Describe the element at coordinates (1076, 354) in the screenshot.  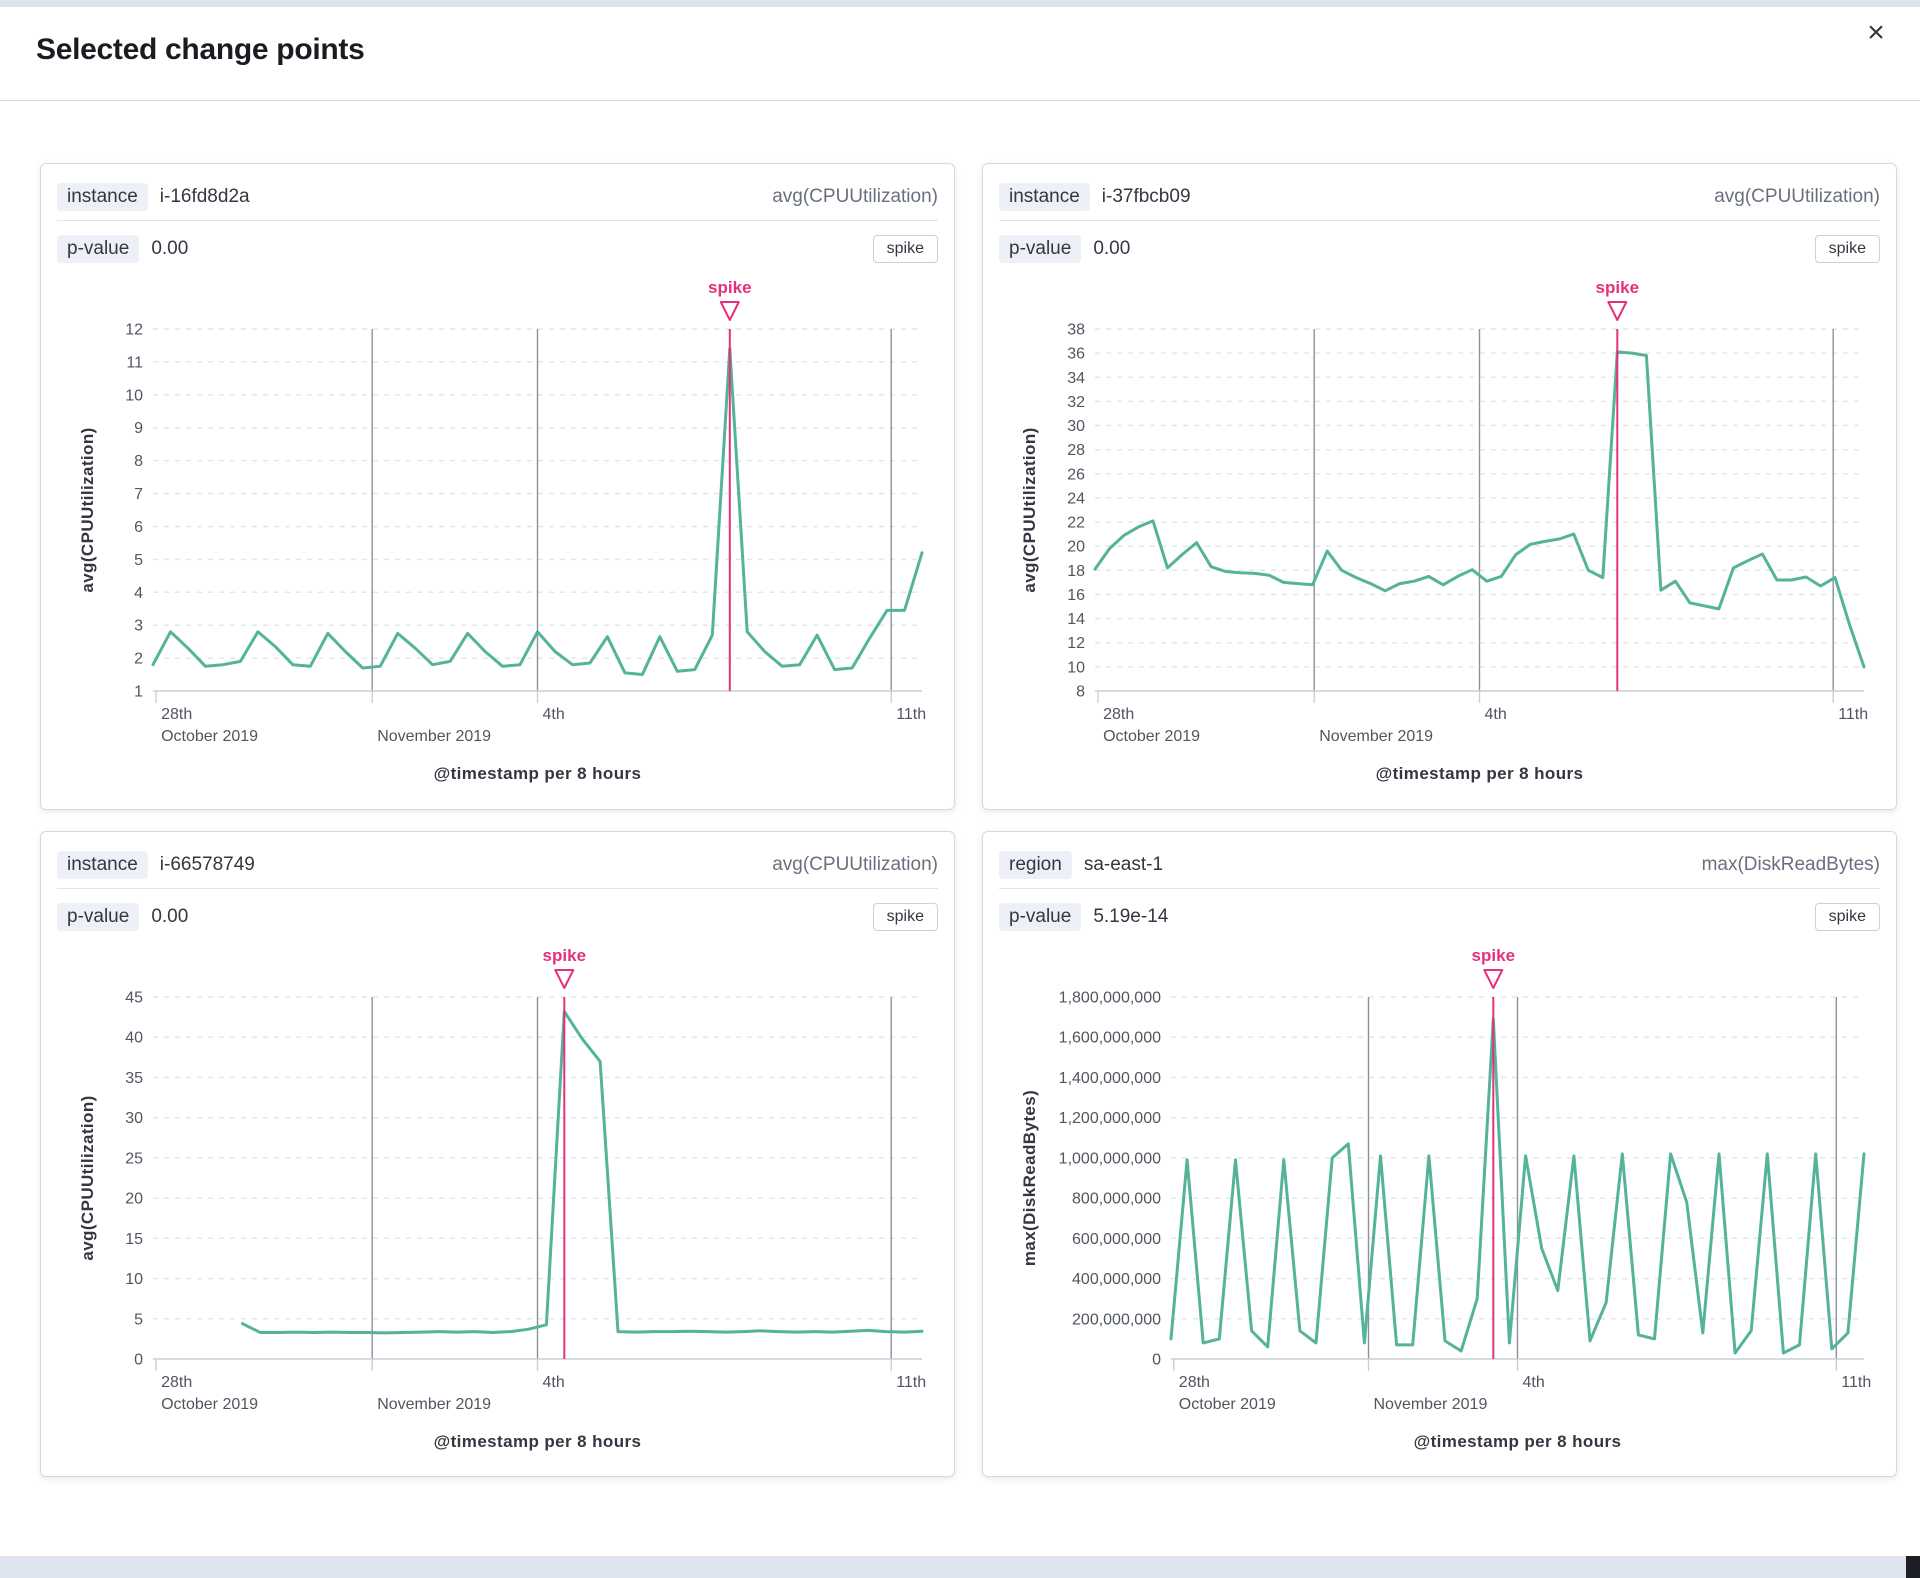
I see `svg-text: 36` at that location.